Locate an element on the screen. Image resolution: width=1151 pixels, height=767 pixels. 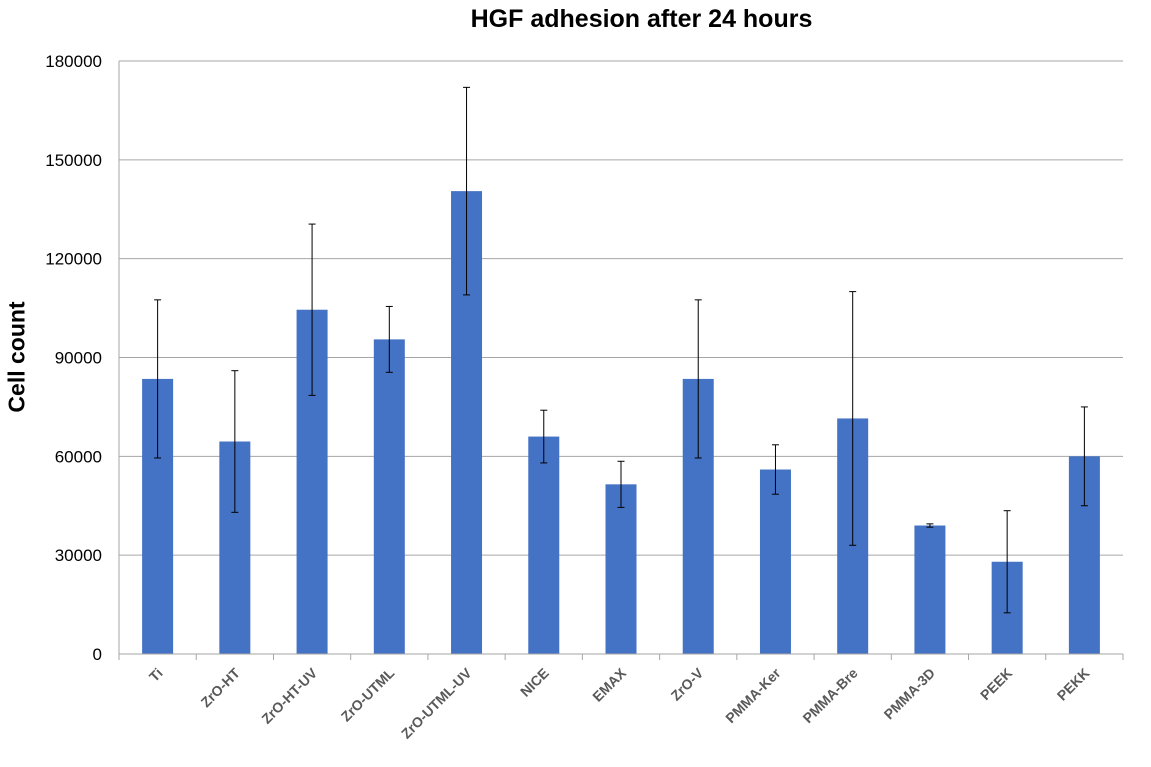
x-tick-label: ZrO-UTML-UV is located at coordinates (436, 702).